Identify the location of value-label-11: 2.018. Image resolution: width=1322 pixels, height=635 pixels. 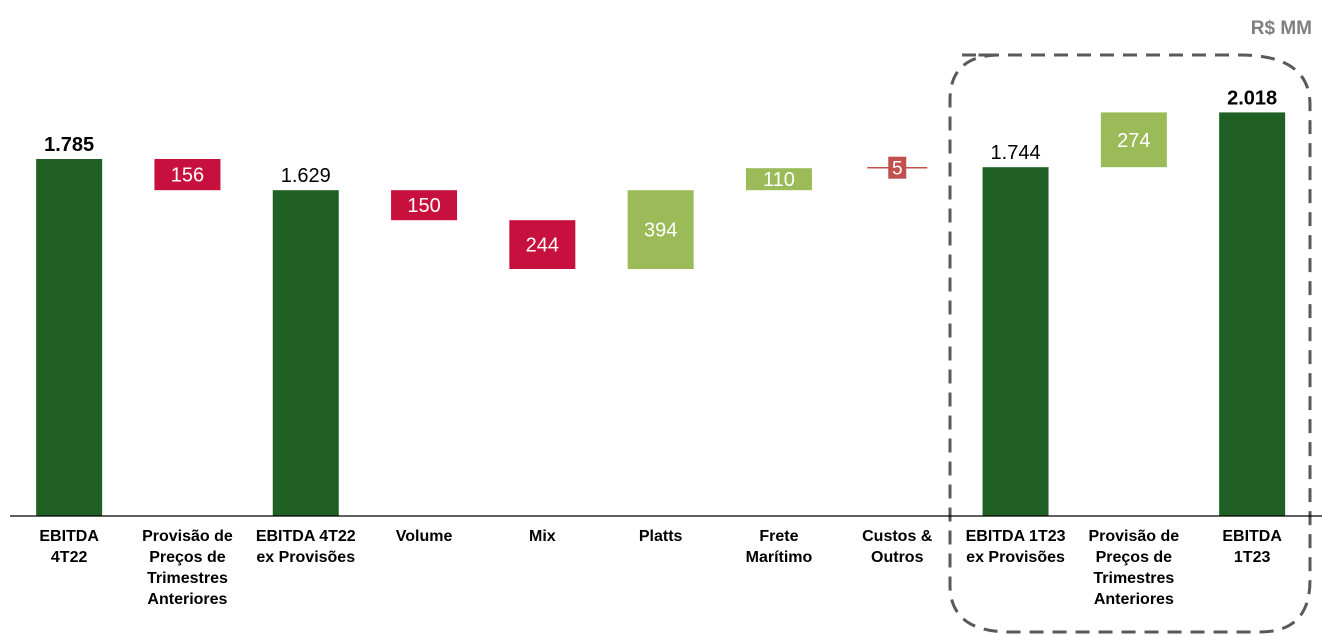
(1252, 98).